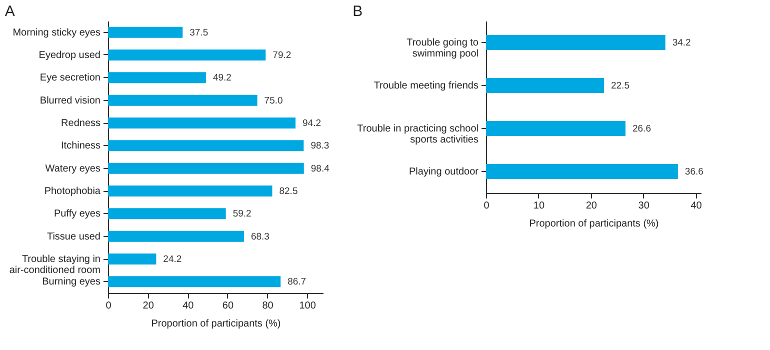 This screenshot has width=770, height=350. What do you see at coordinates (426, 86) in the screenshot?
I see `y-tick-label: Trouble meeting friends` at bounding box center [426, 86].